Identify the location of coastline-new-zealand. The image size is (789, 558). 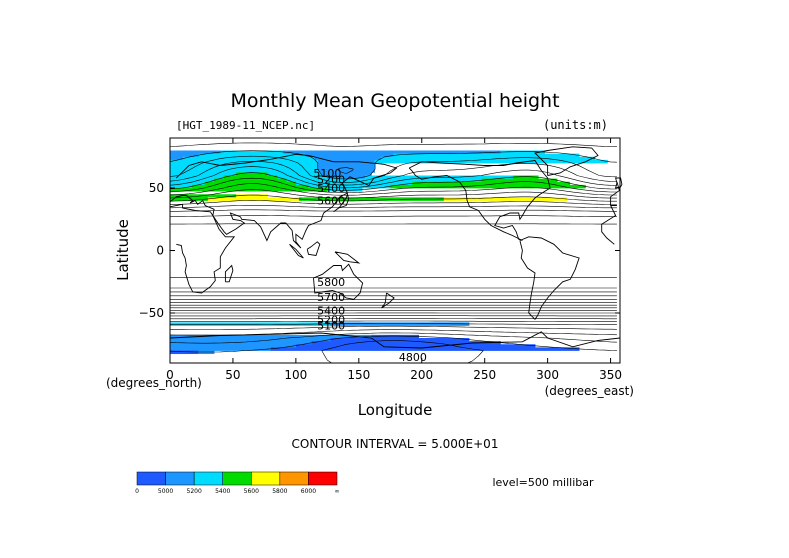
(388, 300).